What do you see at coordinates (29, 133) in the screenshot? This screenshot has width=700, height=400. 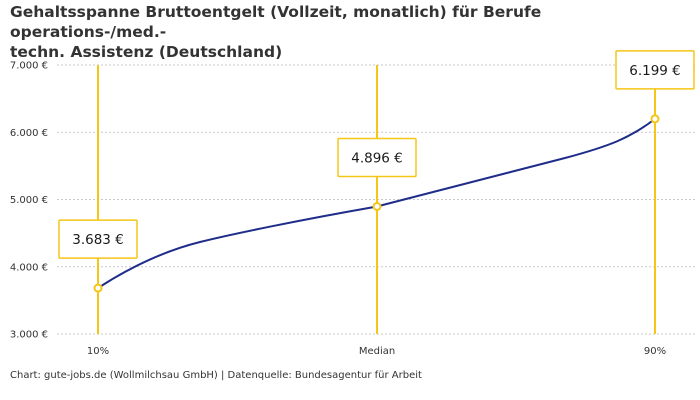 I see `y-tick-label: 6.000 €` at bounding box center [29, 133].